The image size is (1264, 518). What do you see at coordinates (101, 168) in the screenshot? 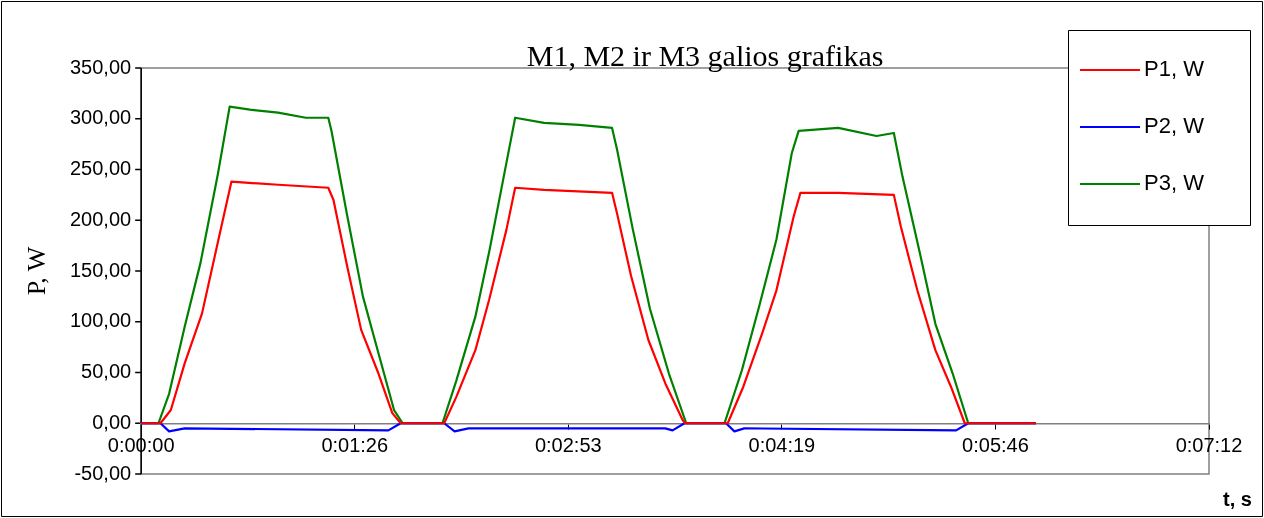
I see `y-tick-label: 250,00` at bounding box center [101, 168].